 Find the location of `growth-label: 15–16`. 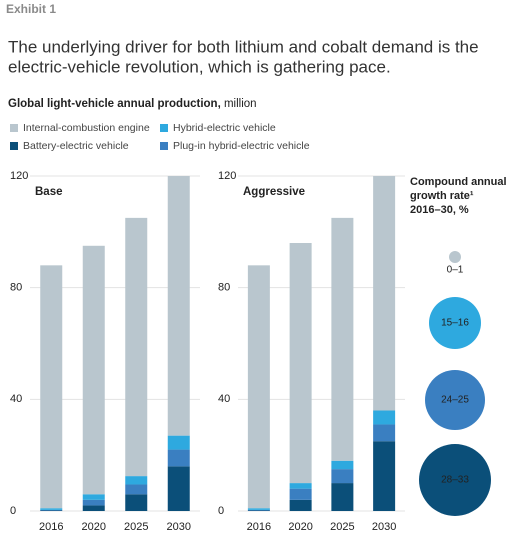

growth-label: 15–16 is located at coordinates (455, 323).